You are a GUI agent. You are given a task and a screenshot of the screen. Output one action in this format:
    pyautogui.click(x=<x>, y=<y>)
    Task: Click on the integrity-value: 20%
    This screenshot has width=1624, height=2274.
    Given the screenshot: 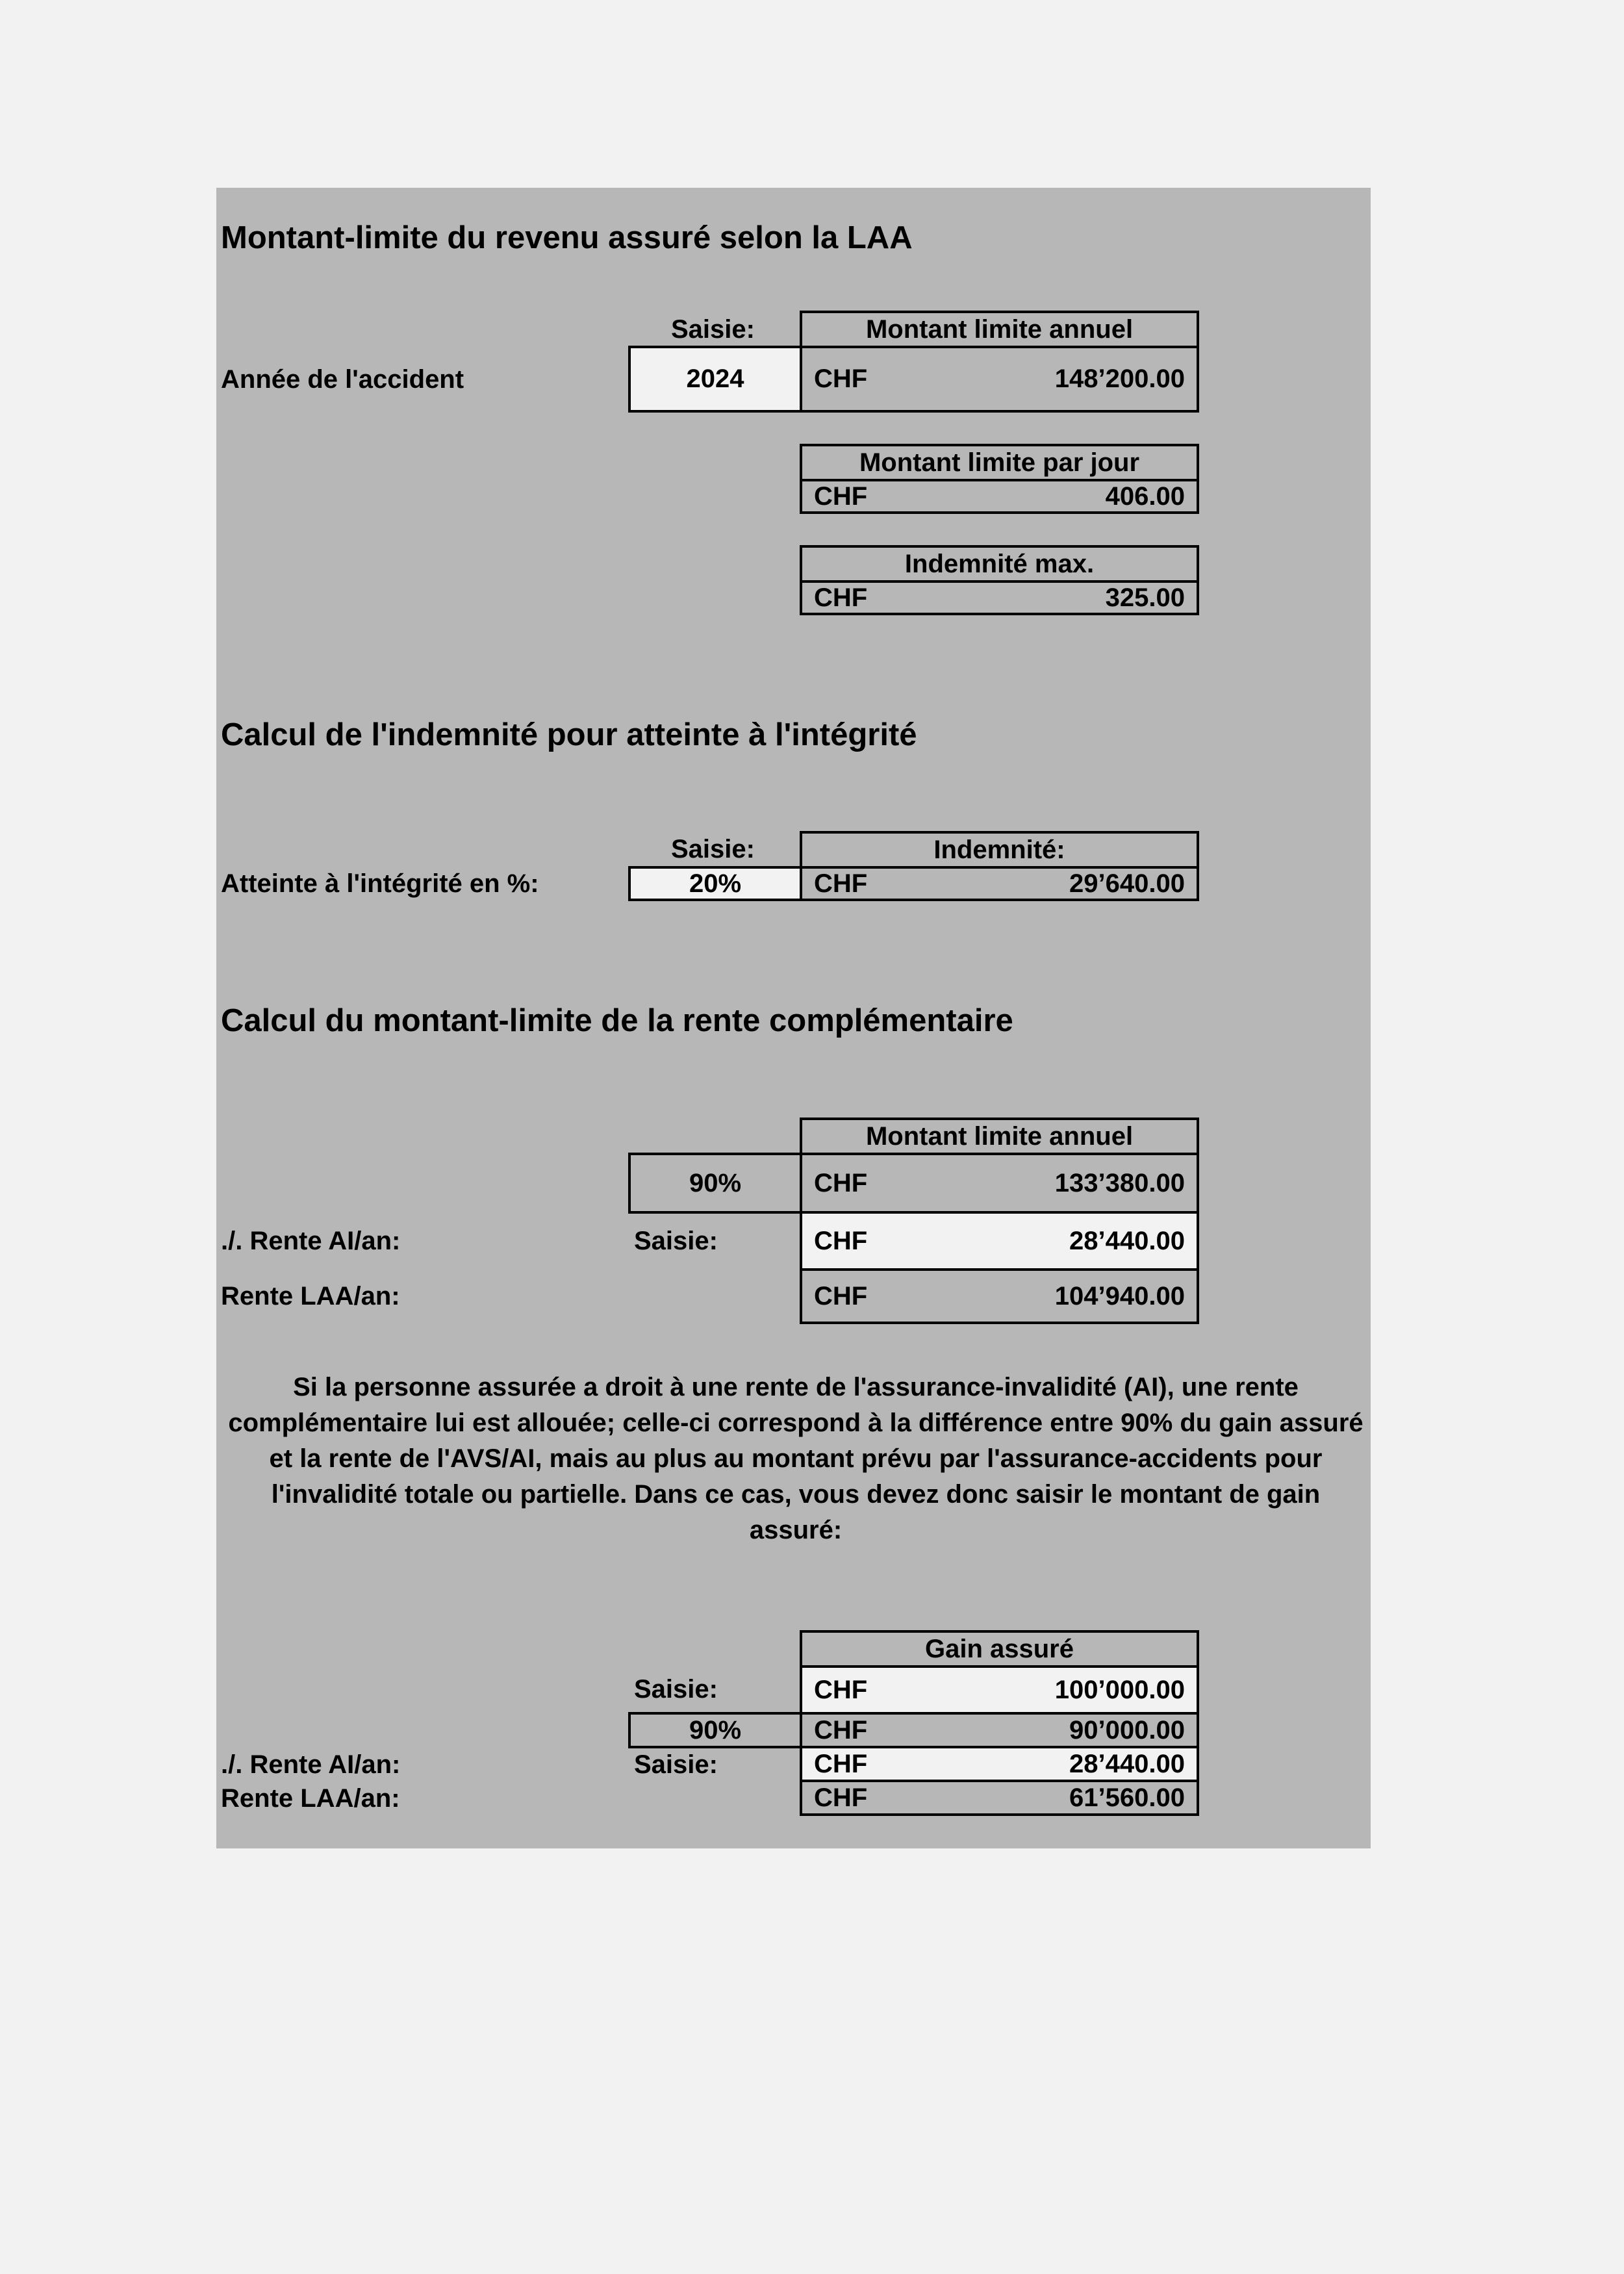 What is the action you would take?
    pyautogui.click(x=715, y=883)
    